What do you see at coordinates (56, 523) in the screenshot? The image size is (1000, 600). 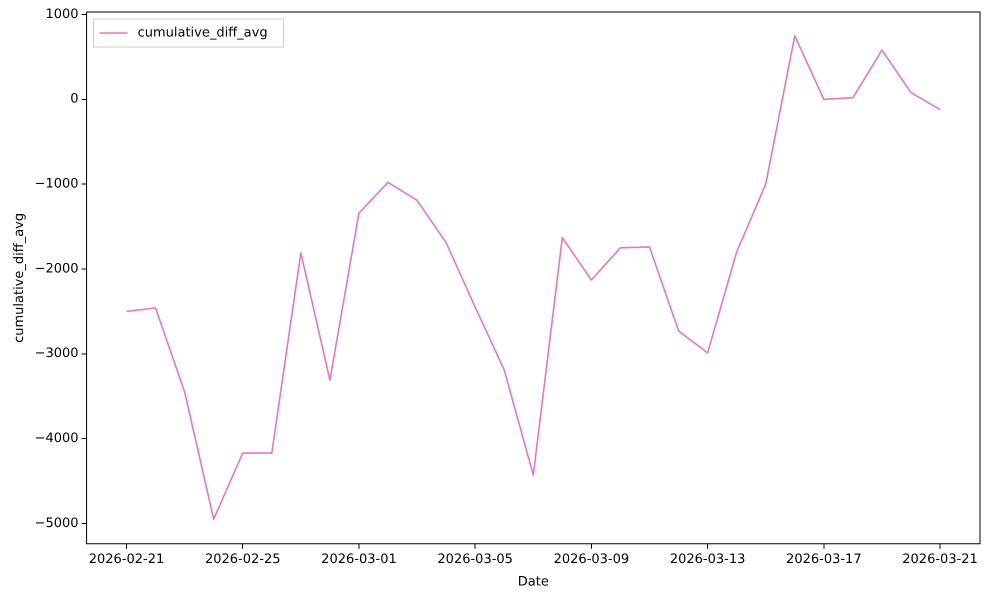 I see `y-tick-label: −5000` at bounding box center [56, 523].